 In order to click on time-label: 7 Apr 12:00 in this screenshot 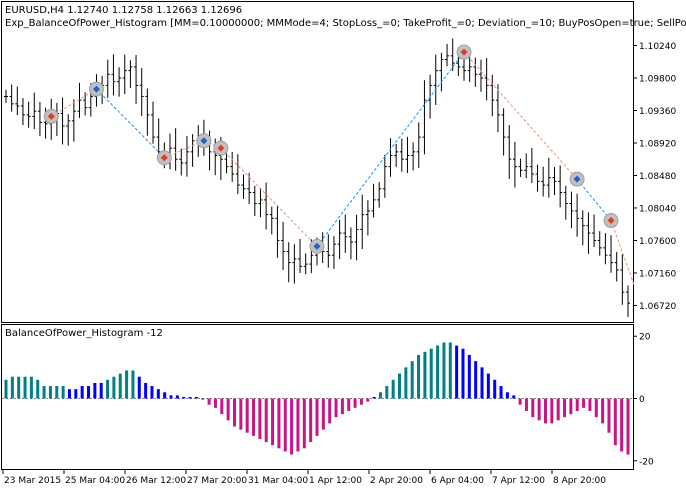, I will do `click(518, 481)`.